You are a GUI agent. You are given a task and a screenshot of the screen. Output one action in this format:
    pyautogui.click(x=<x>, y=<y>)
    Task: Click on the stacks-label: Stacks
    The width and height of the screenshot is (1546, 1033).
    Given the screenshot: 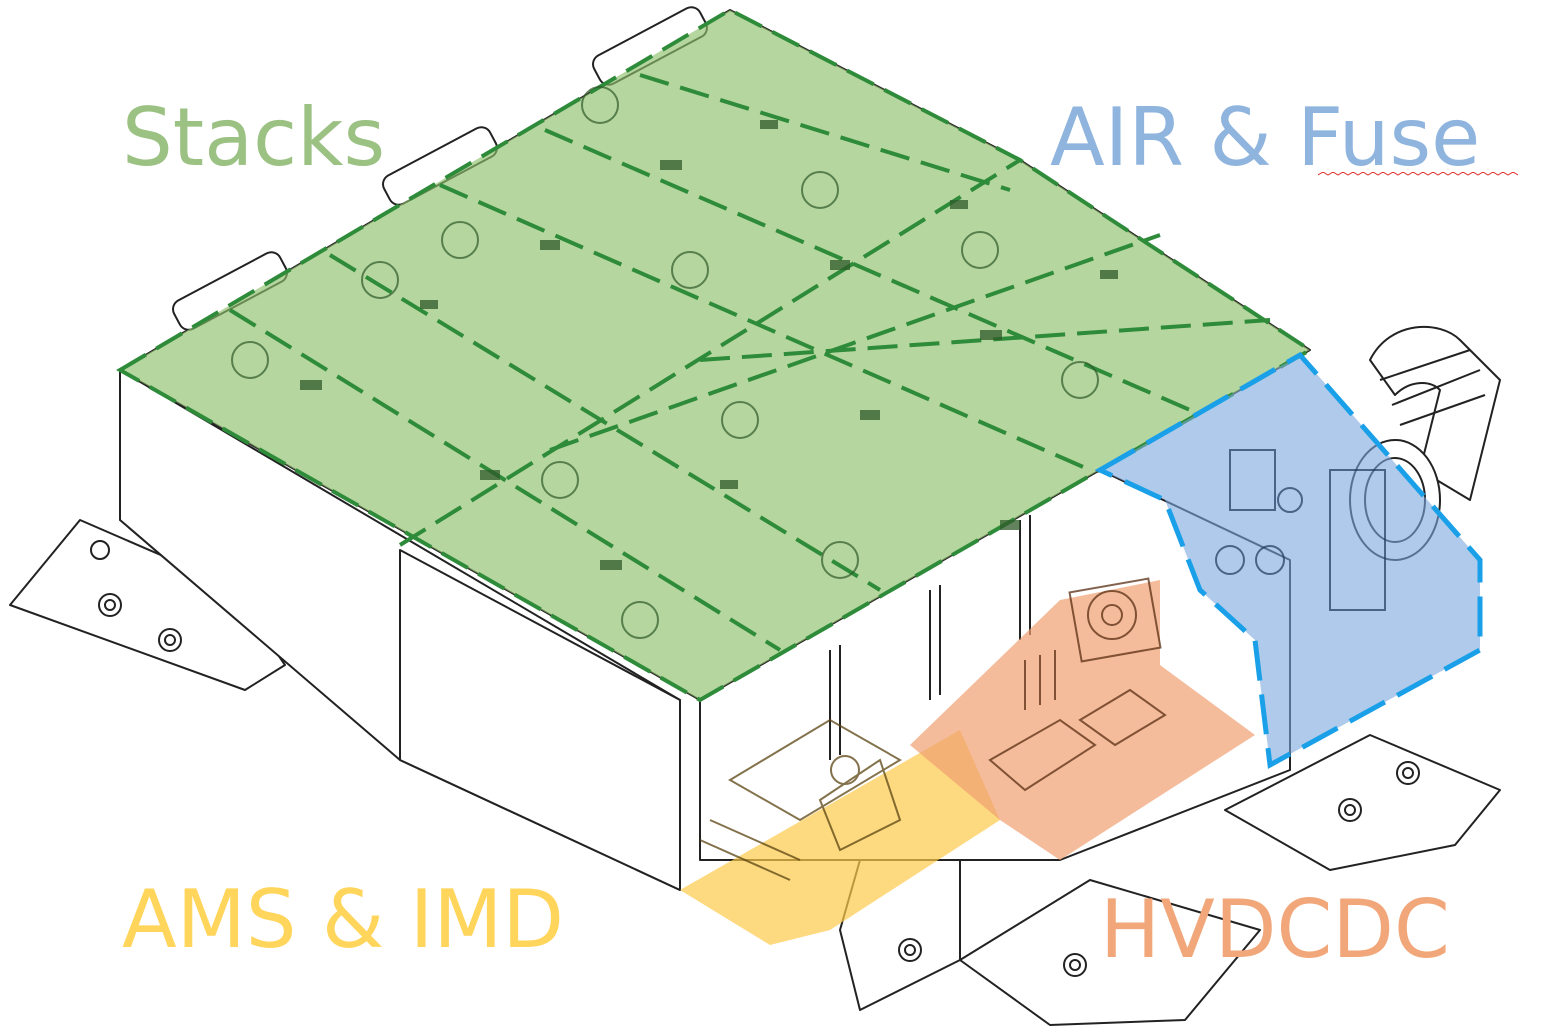 What is the action you would take?
    pyautogui.click(x=254, y=137)
    